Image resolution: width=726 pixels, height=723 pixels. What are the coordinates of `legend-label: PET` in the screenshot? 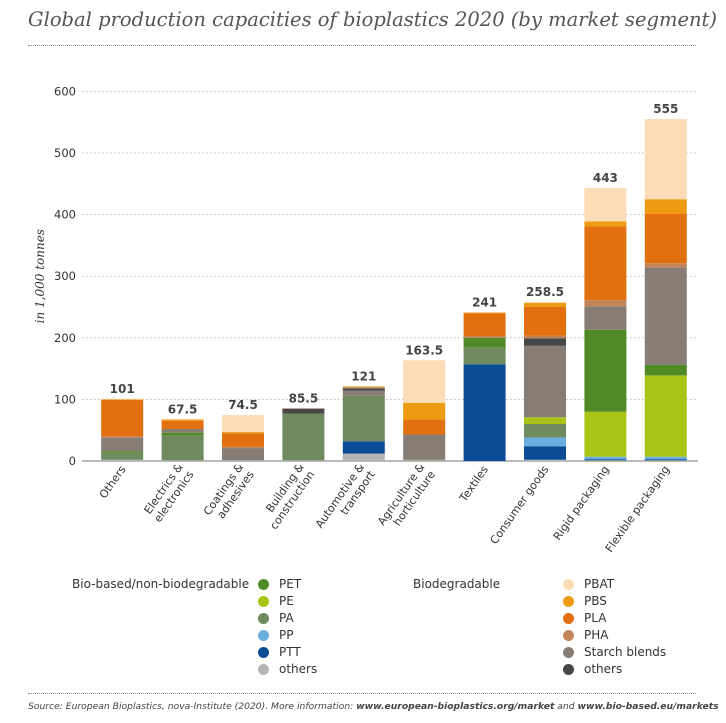 It's located at (290, 584).